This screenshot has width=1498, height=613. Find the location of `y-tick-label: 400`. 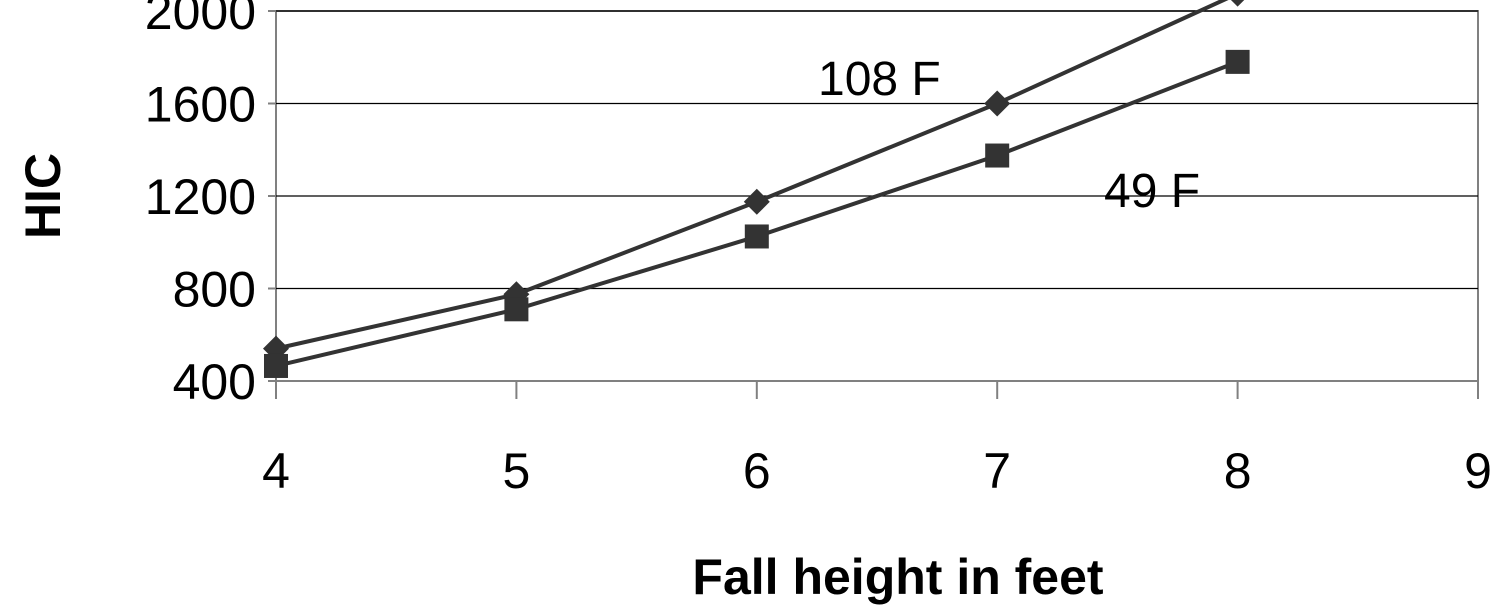

y-tick-label: 400 is located at coordinates (214, 382).